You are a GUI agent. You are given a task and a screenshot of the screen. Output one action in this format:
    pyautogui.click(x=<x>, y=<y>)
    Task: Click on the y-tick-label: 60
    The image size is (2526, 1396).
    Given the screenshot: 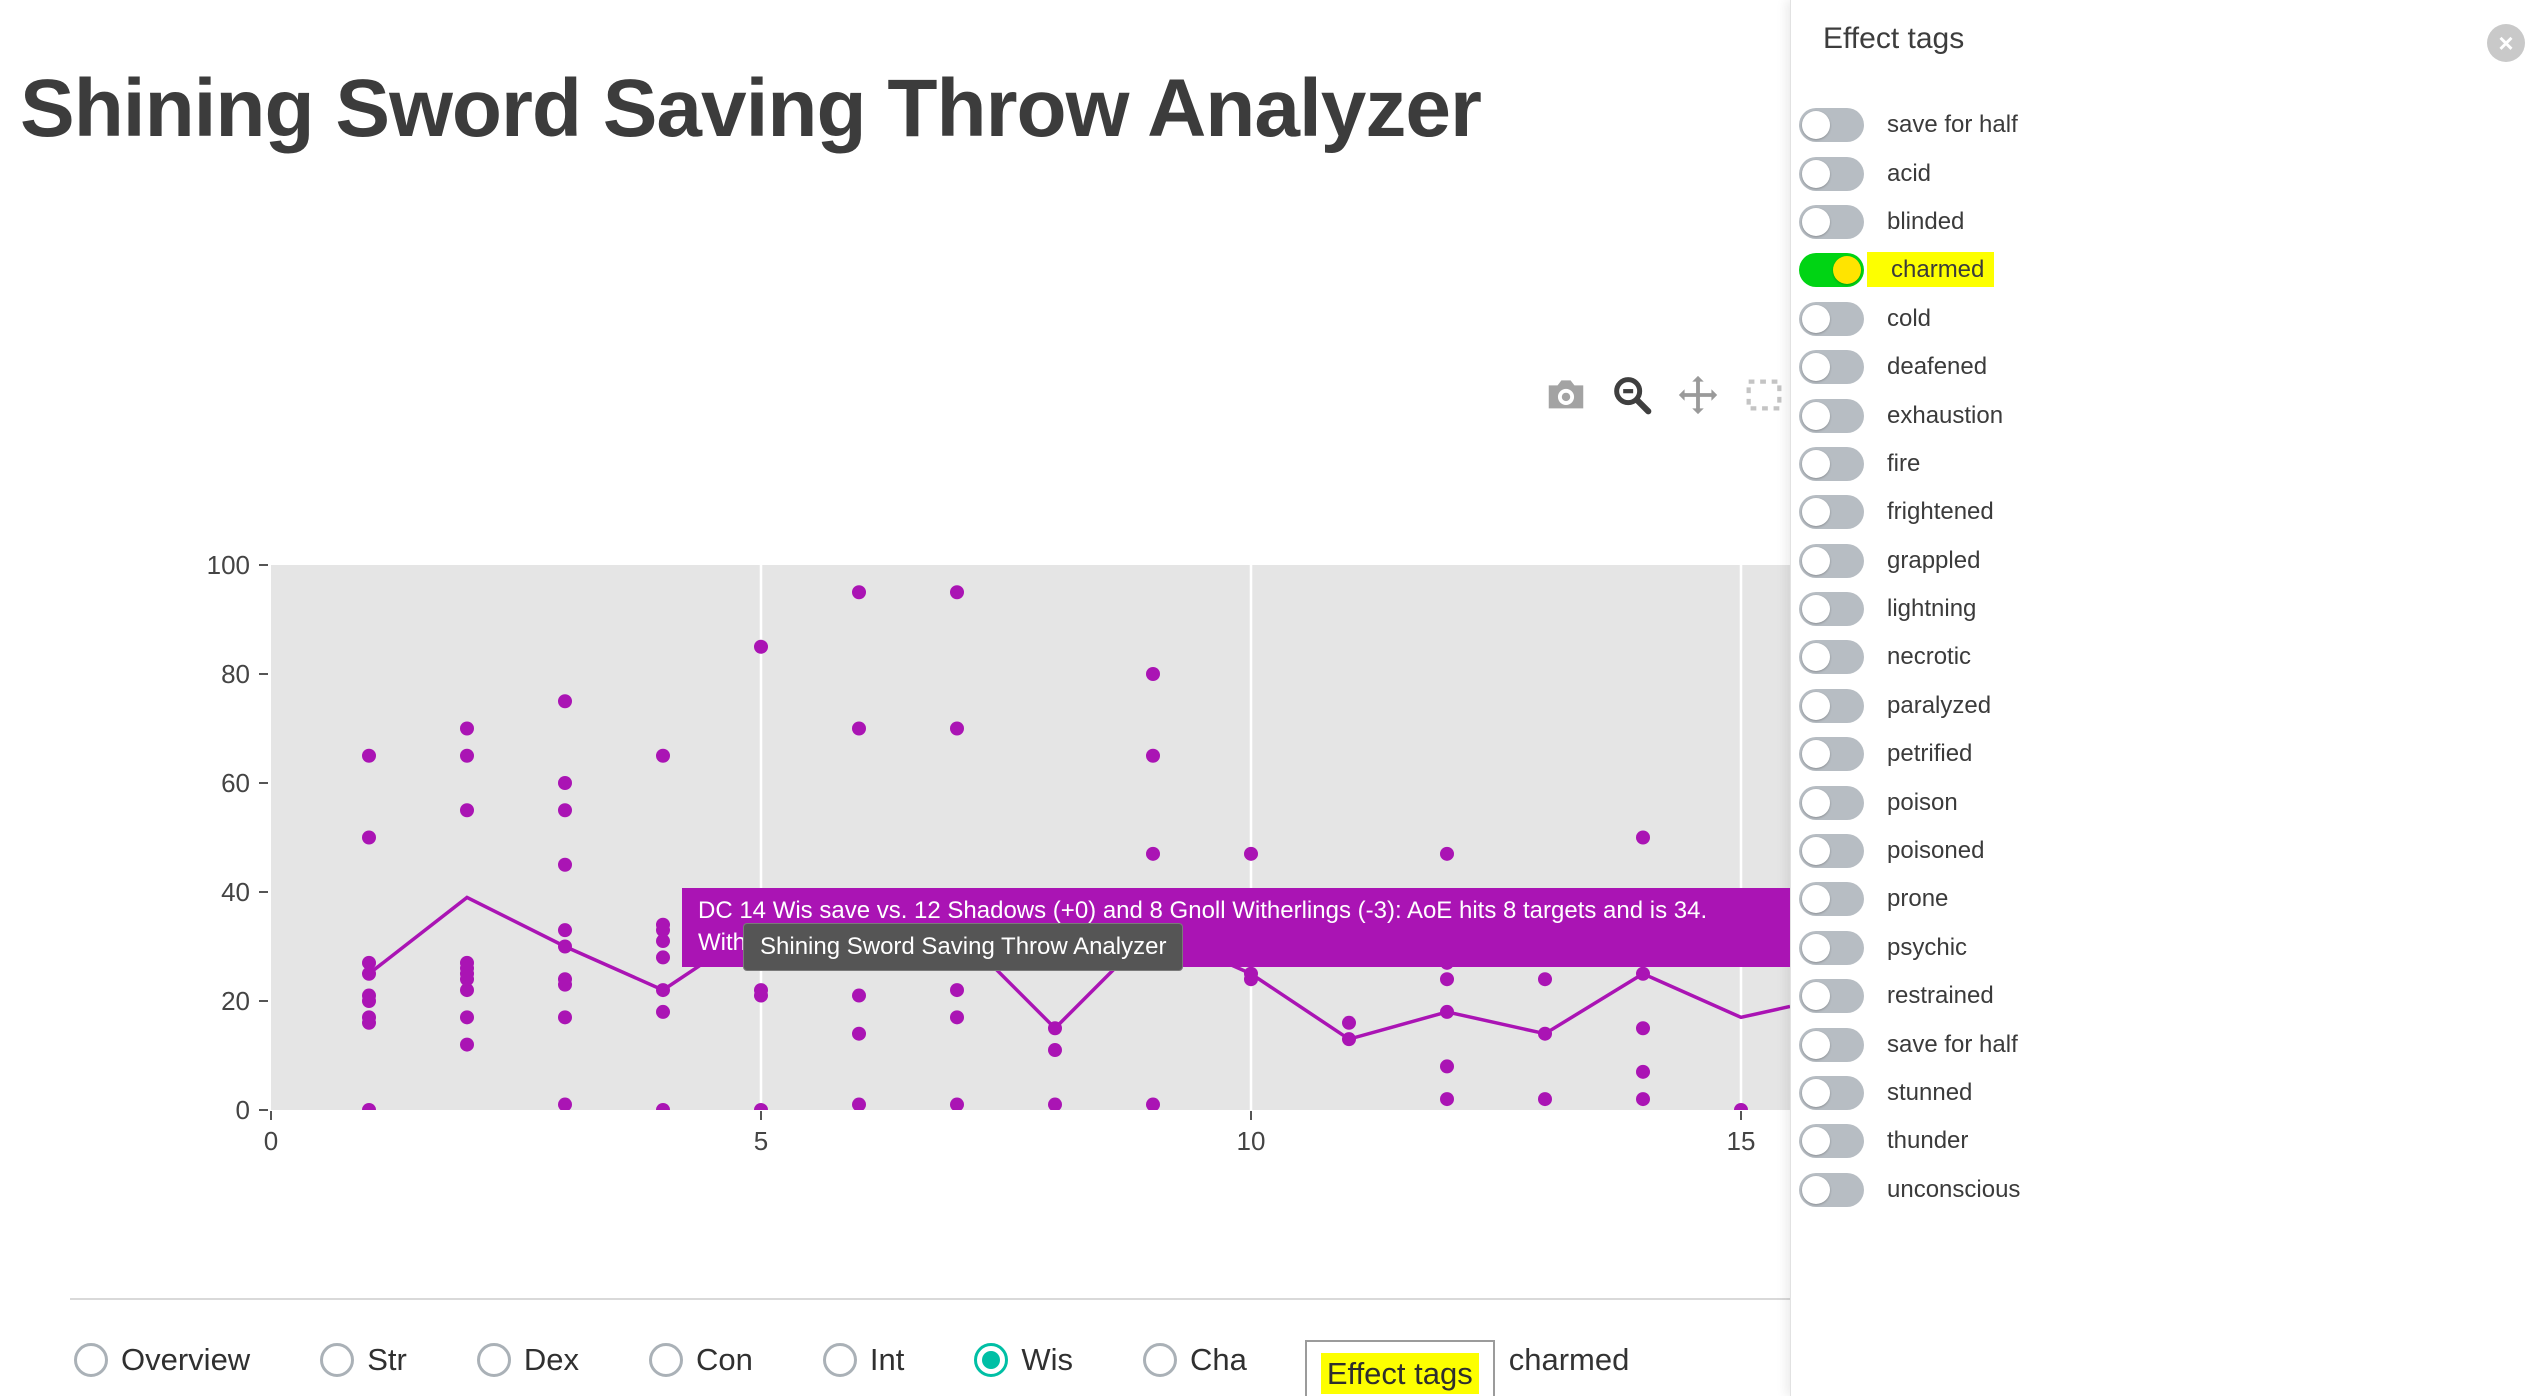 What is the action you would take?
    pyautogui.click(x=235, y=783)
    